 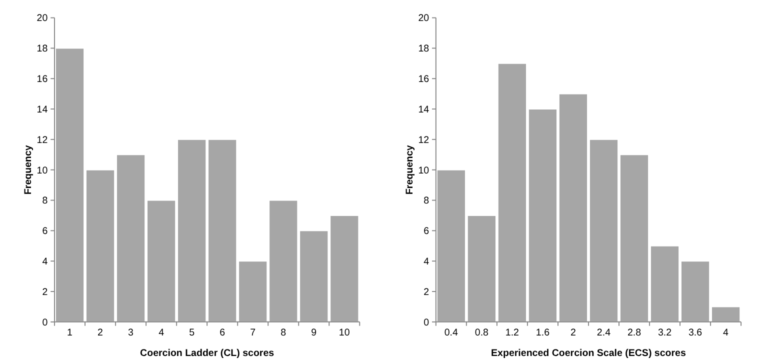 I want to click on x-tick-label: 8, so click(x=283, y=333).